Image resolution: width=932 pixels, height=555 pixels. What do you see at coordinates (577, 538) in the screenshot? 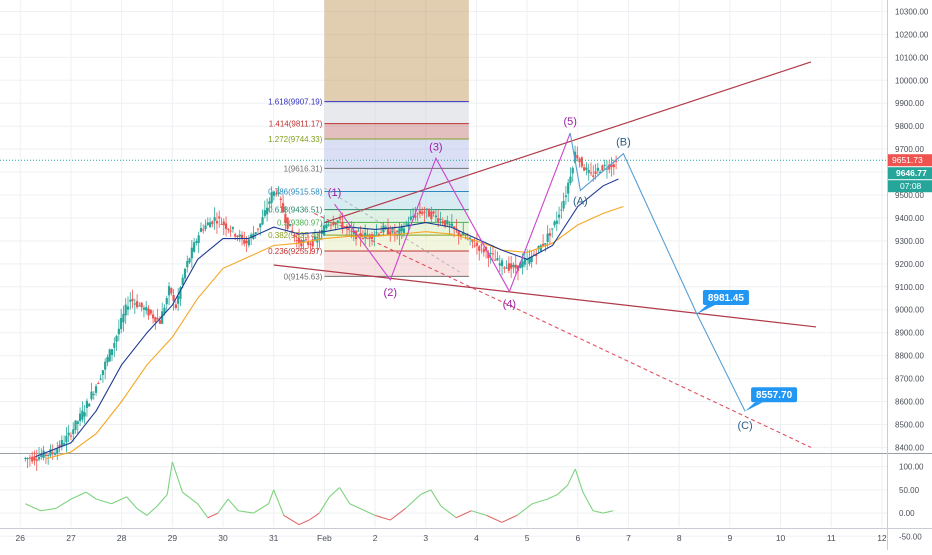
I see `time-axis-label: 6` at bounding box center [577, 538].